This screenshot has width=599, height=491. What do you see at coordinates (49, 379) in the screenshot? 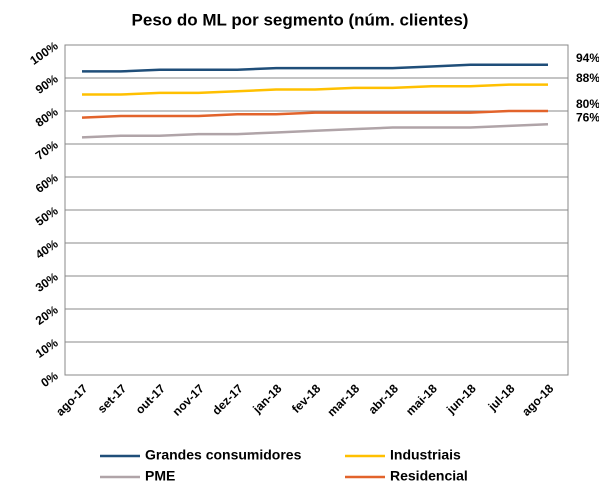
I see `y-tick-label: 0%` at bounding box center [49, 379].